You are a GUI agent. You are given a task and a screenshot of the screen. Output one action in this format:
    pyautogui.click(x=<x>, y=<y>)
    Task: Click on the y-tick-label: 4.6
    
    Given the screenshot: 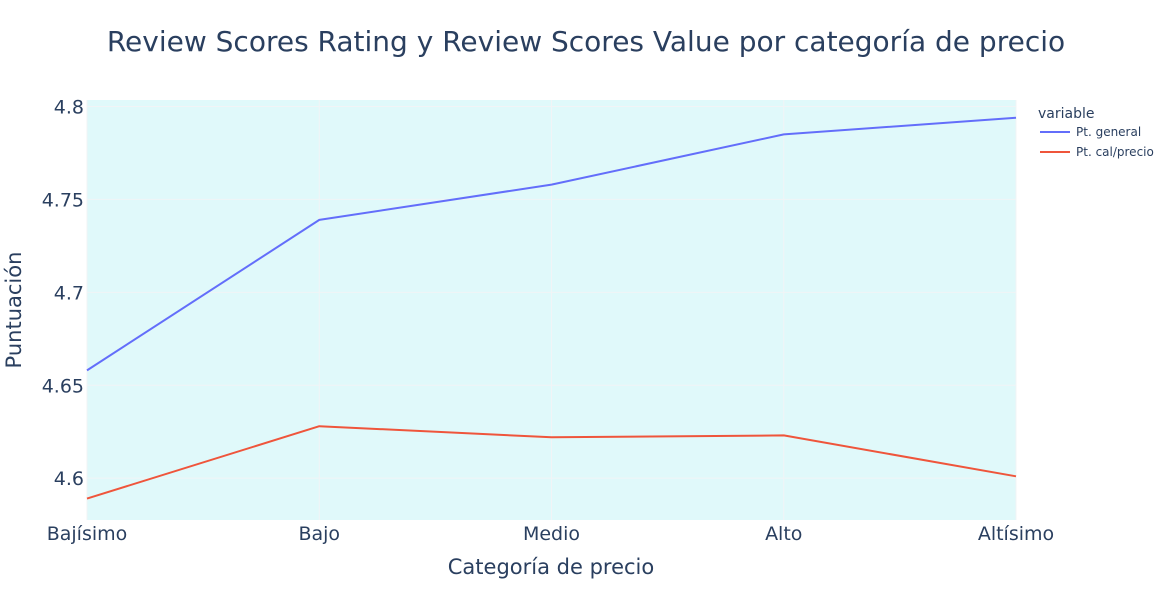 What is the action you would take?
    pyautogui.click(x=69, y=479)
    